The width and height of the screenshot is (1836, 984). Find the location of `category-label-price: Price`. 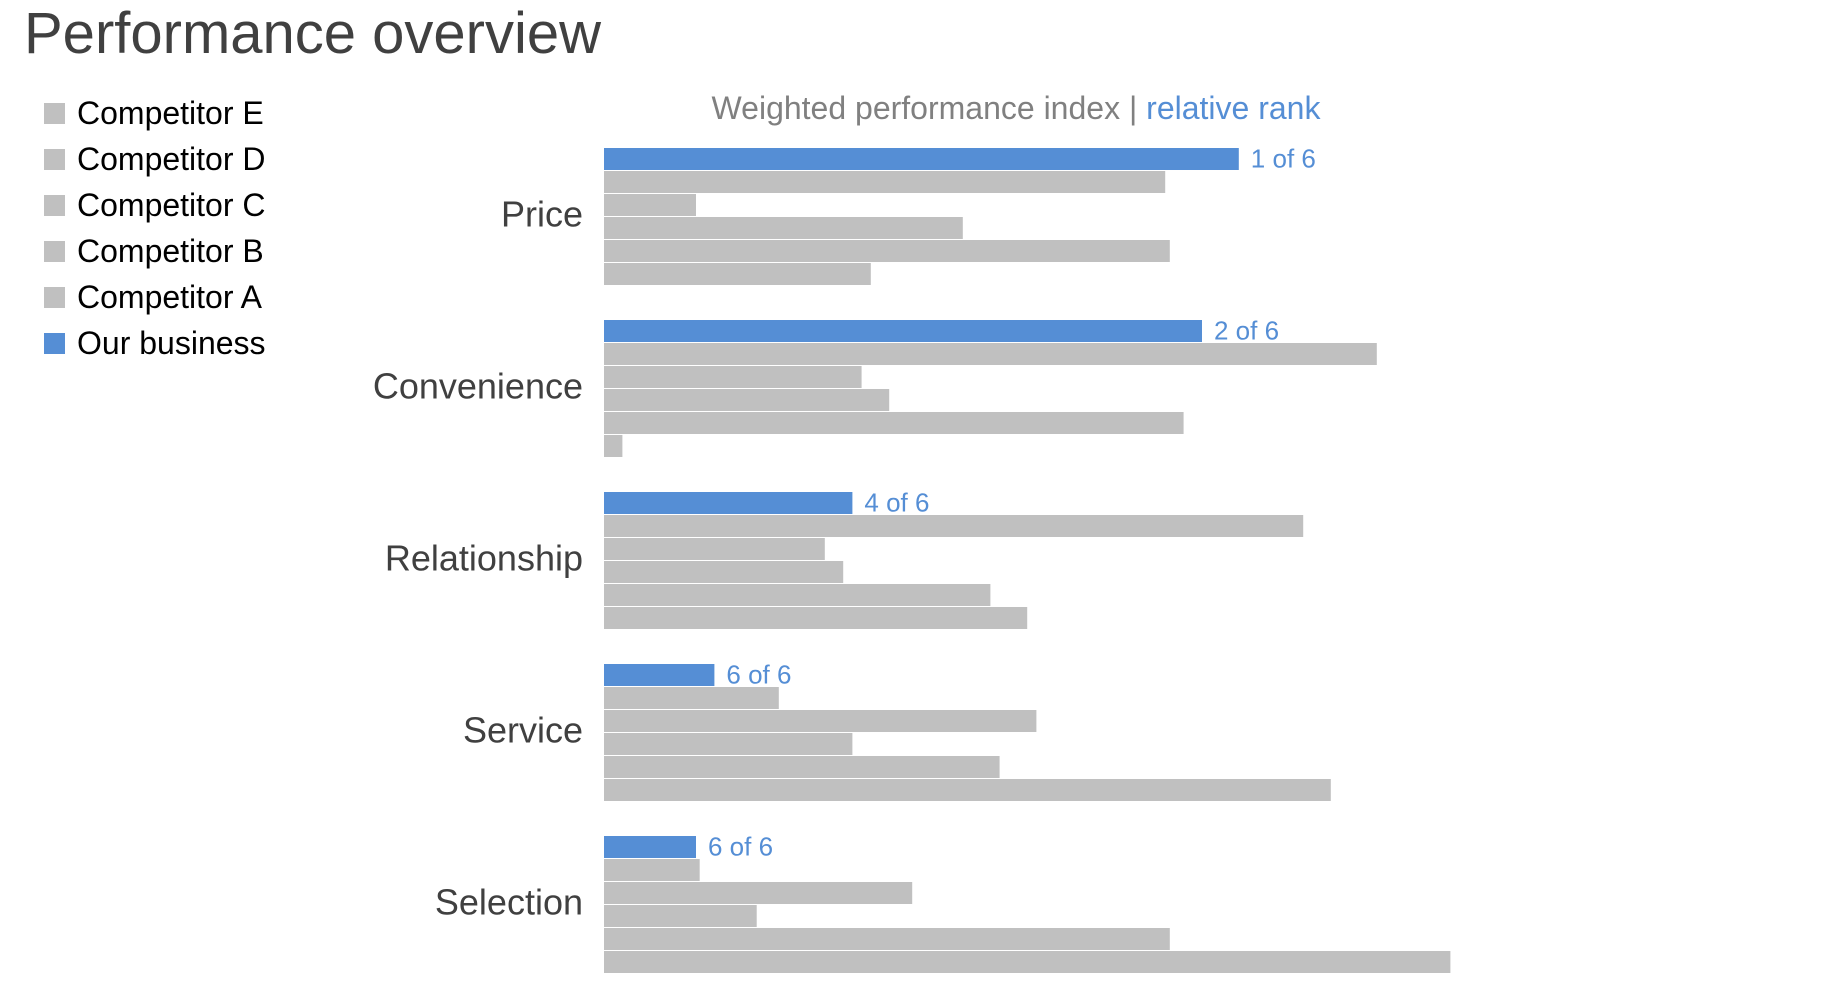

category-label-price: Price is located at coordinates (542, 214).